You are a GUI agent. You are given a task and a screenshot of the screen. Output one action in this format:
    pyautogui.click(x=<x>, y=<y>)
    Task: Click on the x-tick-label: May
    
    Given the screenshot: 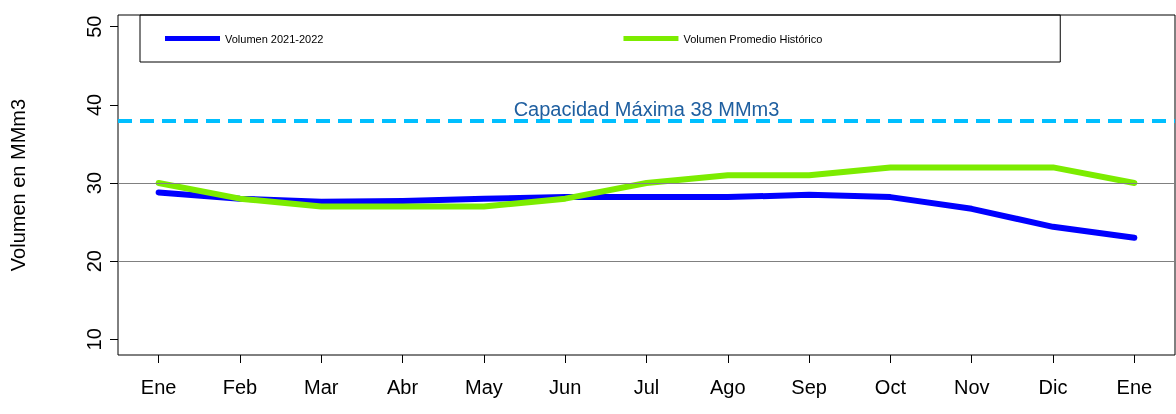 What is the action you would take?
    pyautogui.click(x=483, y=387)
    